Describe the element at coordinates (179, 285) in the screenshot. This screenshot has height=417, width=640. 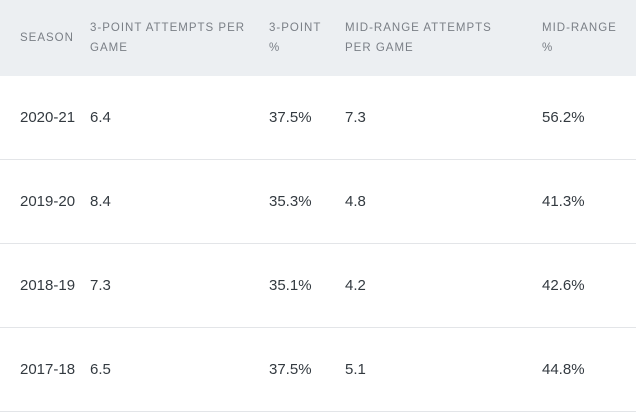
I see `cell-3pt-attempts: 7.3` at that location.